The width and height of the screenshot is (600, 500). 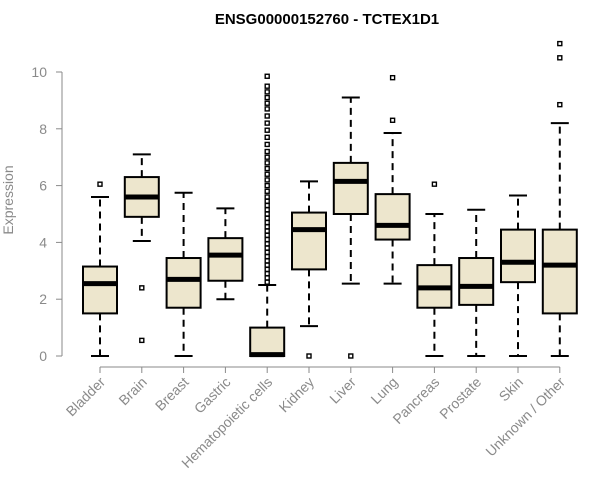 I want to click on x-tick-label: Breast, so click(x=172, y=394).